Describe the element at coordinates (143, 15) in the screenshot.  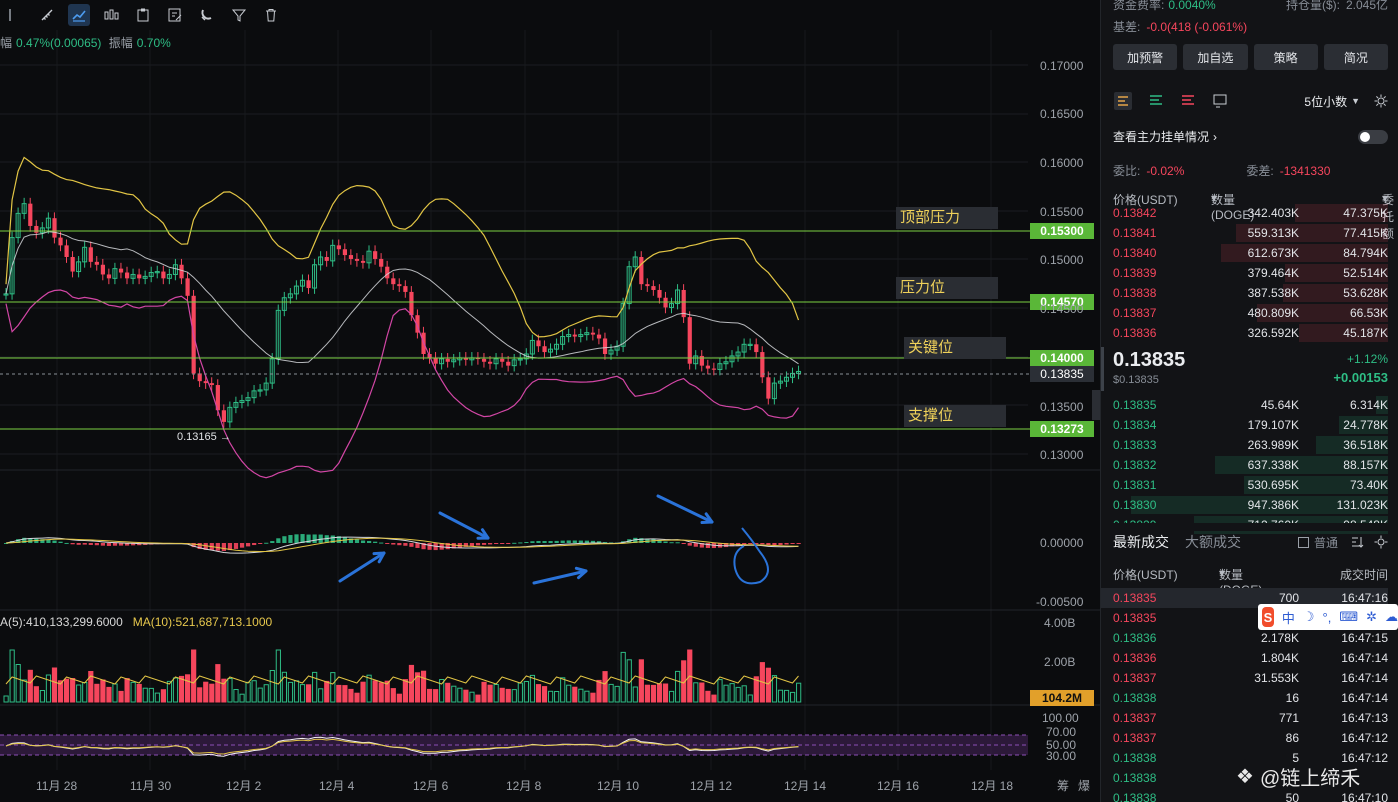
I see `clipboard-icon` at that location.